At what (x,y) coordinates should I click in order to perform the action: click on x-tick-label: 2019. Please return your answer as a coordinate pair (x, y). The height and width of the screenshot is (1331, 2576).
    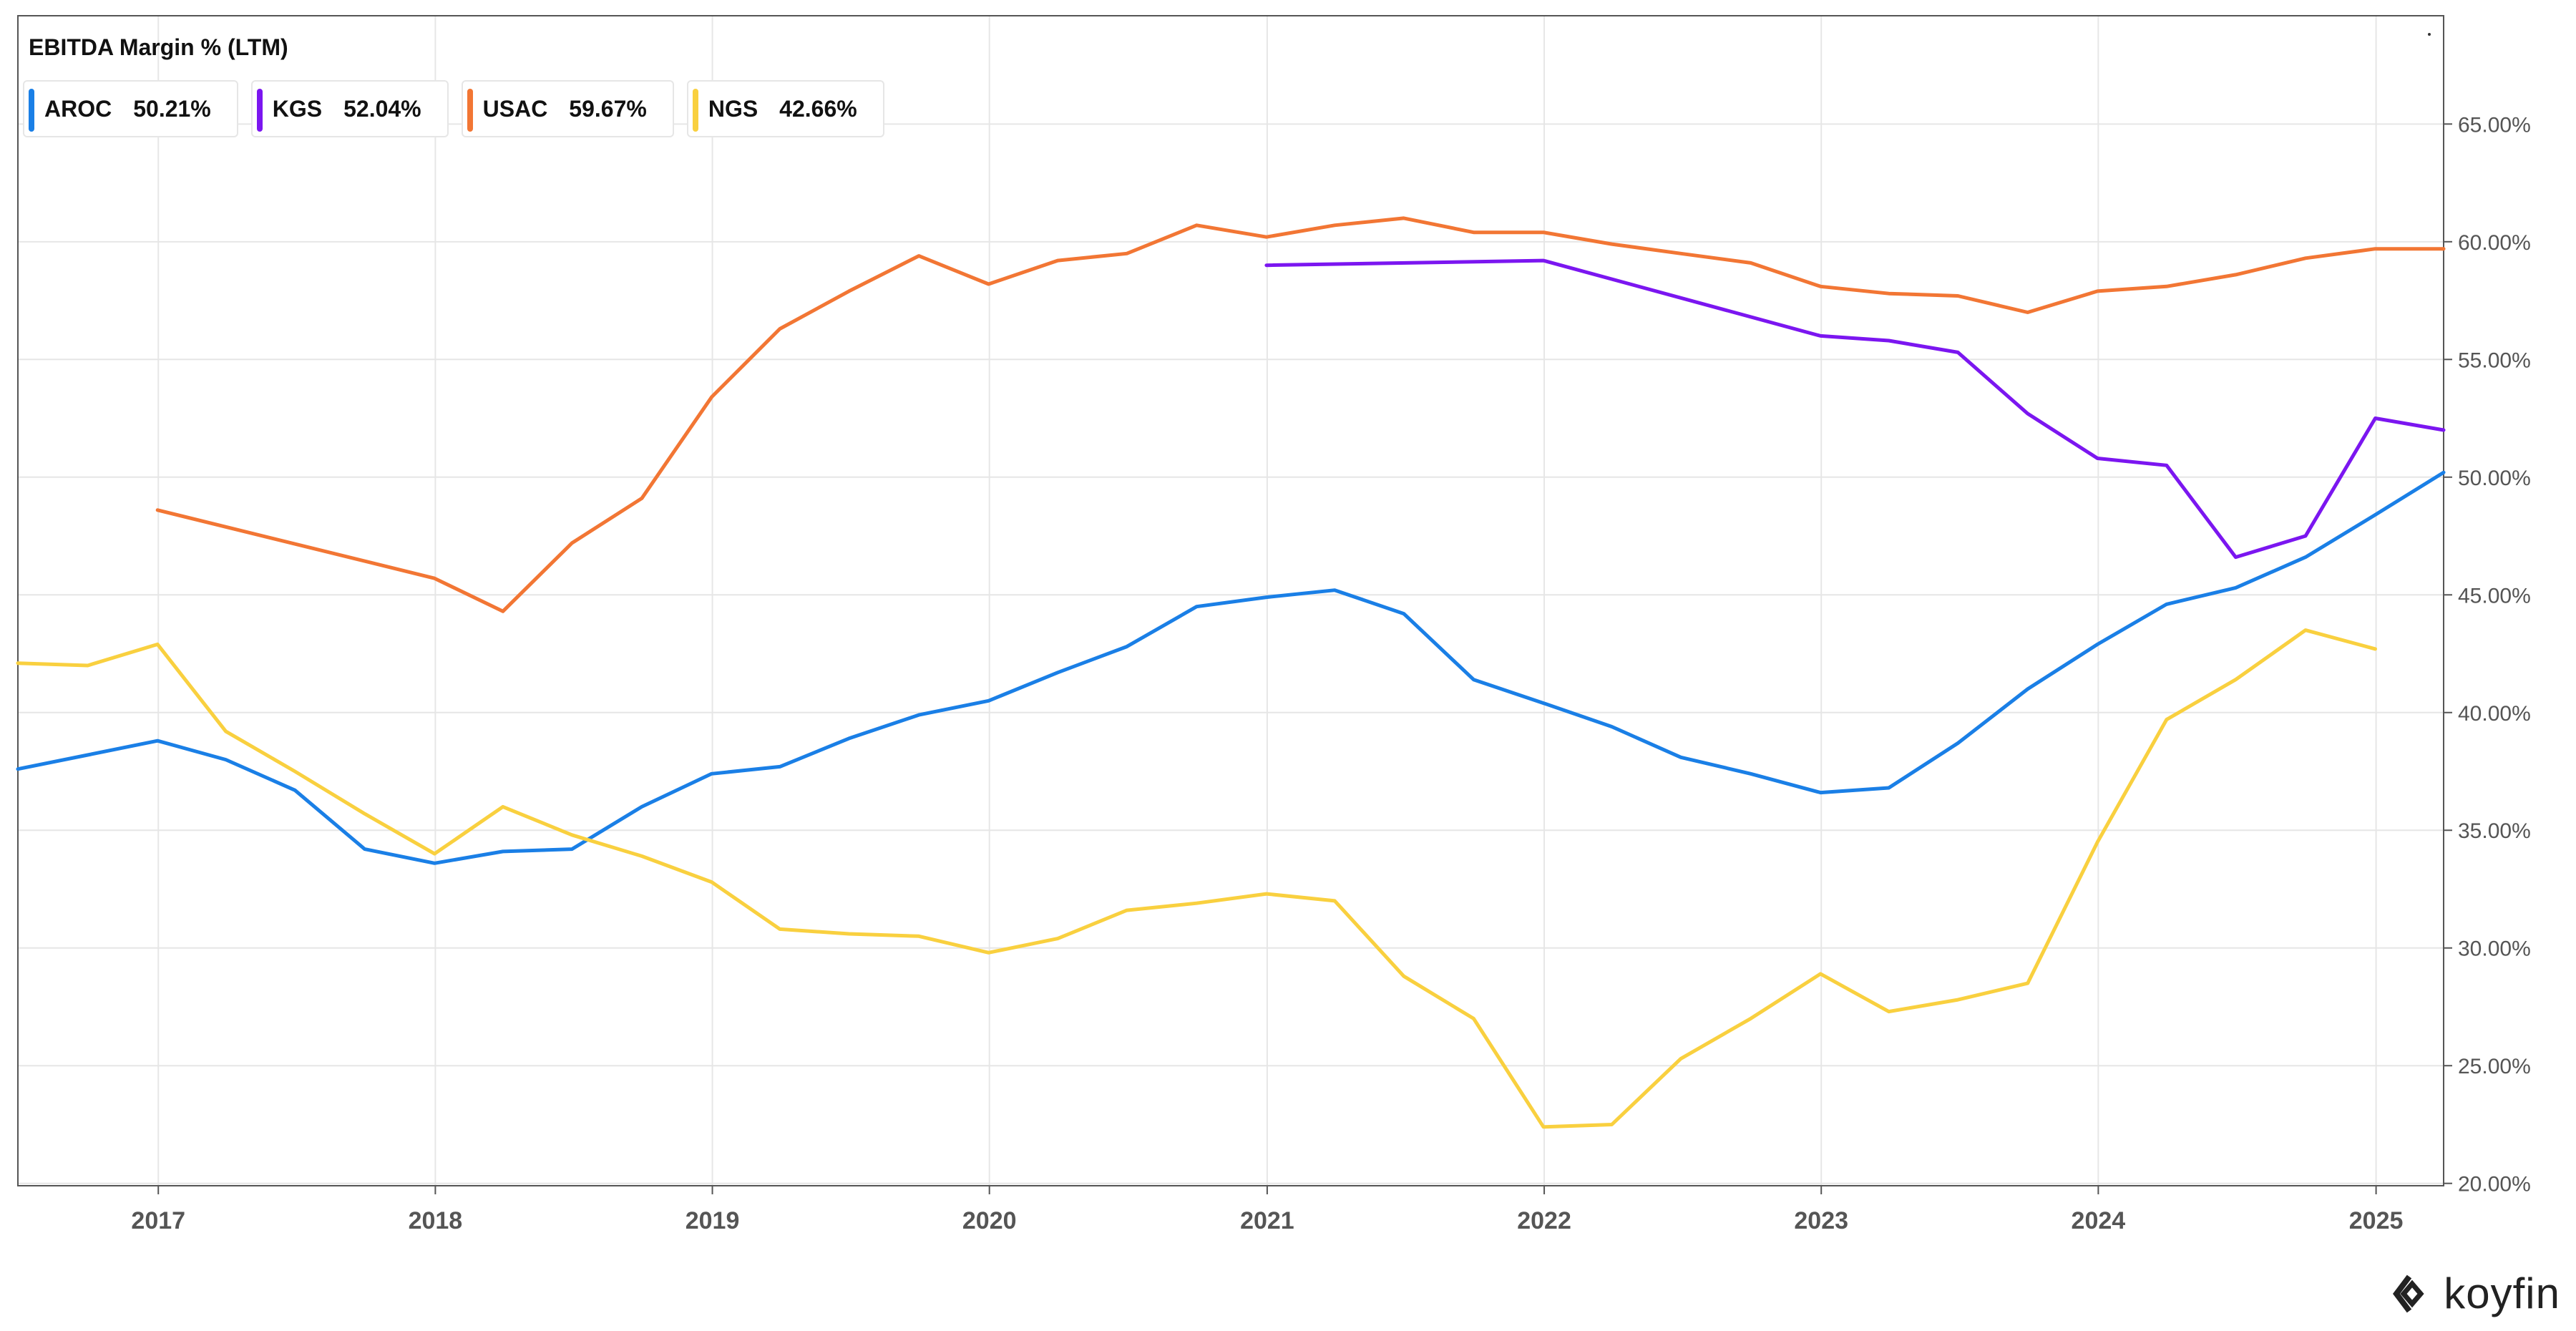
    Looking at the image, I should click on (713, 1220).